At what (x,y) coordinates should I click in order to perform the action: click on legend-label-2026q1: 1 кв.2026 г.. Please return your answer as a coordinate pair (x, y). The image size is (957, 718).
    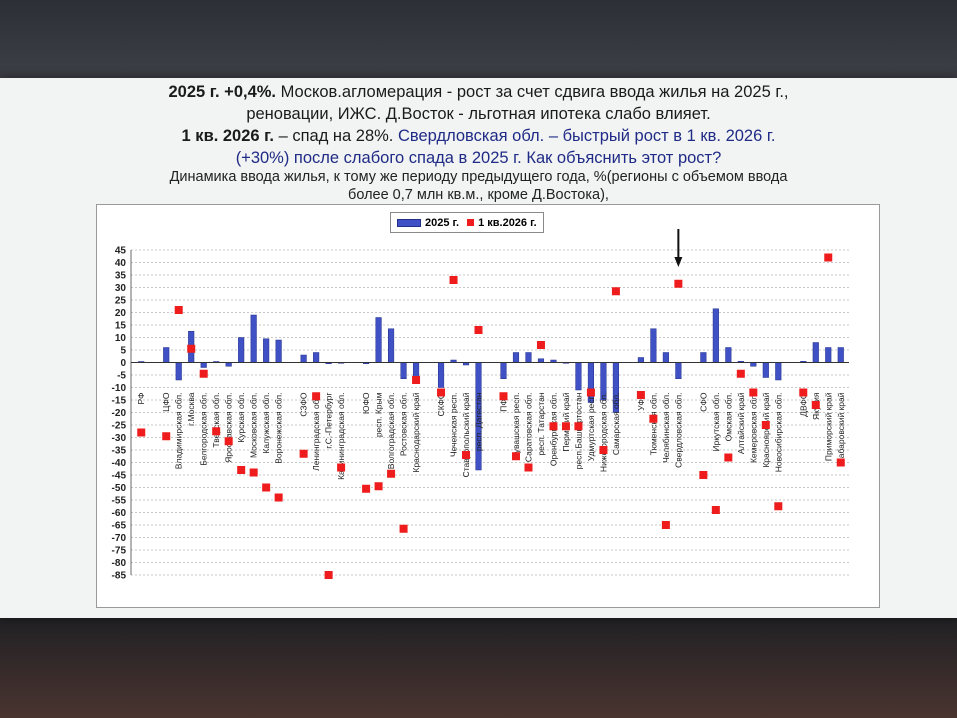
    Looking at the image, I should click on (507, 222).